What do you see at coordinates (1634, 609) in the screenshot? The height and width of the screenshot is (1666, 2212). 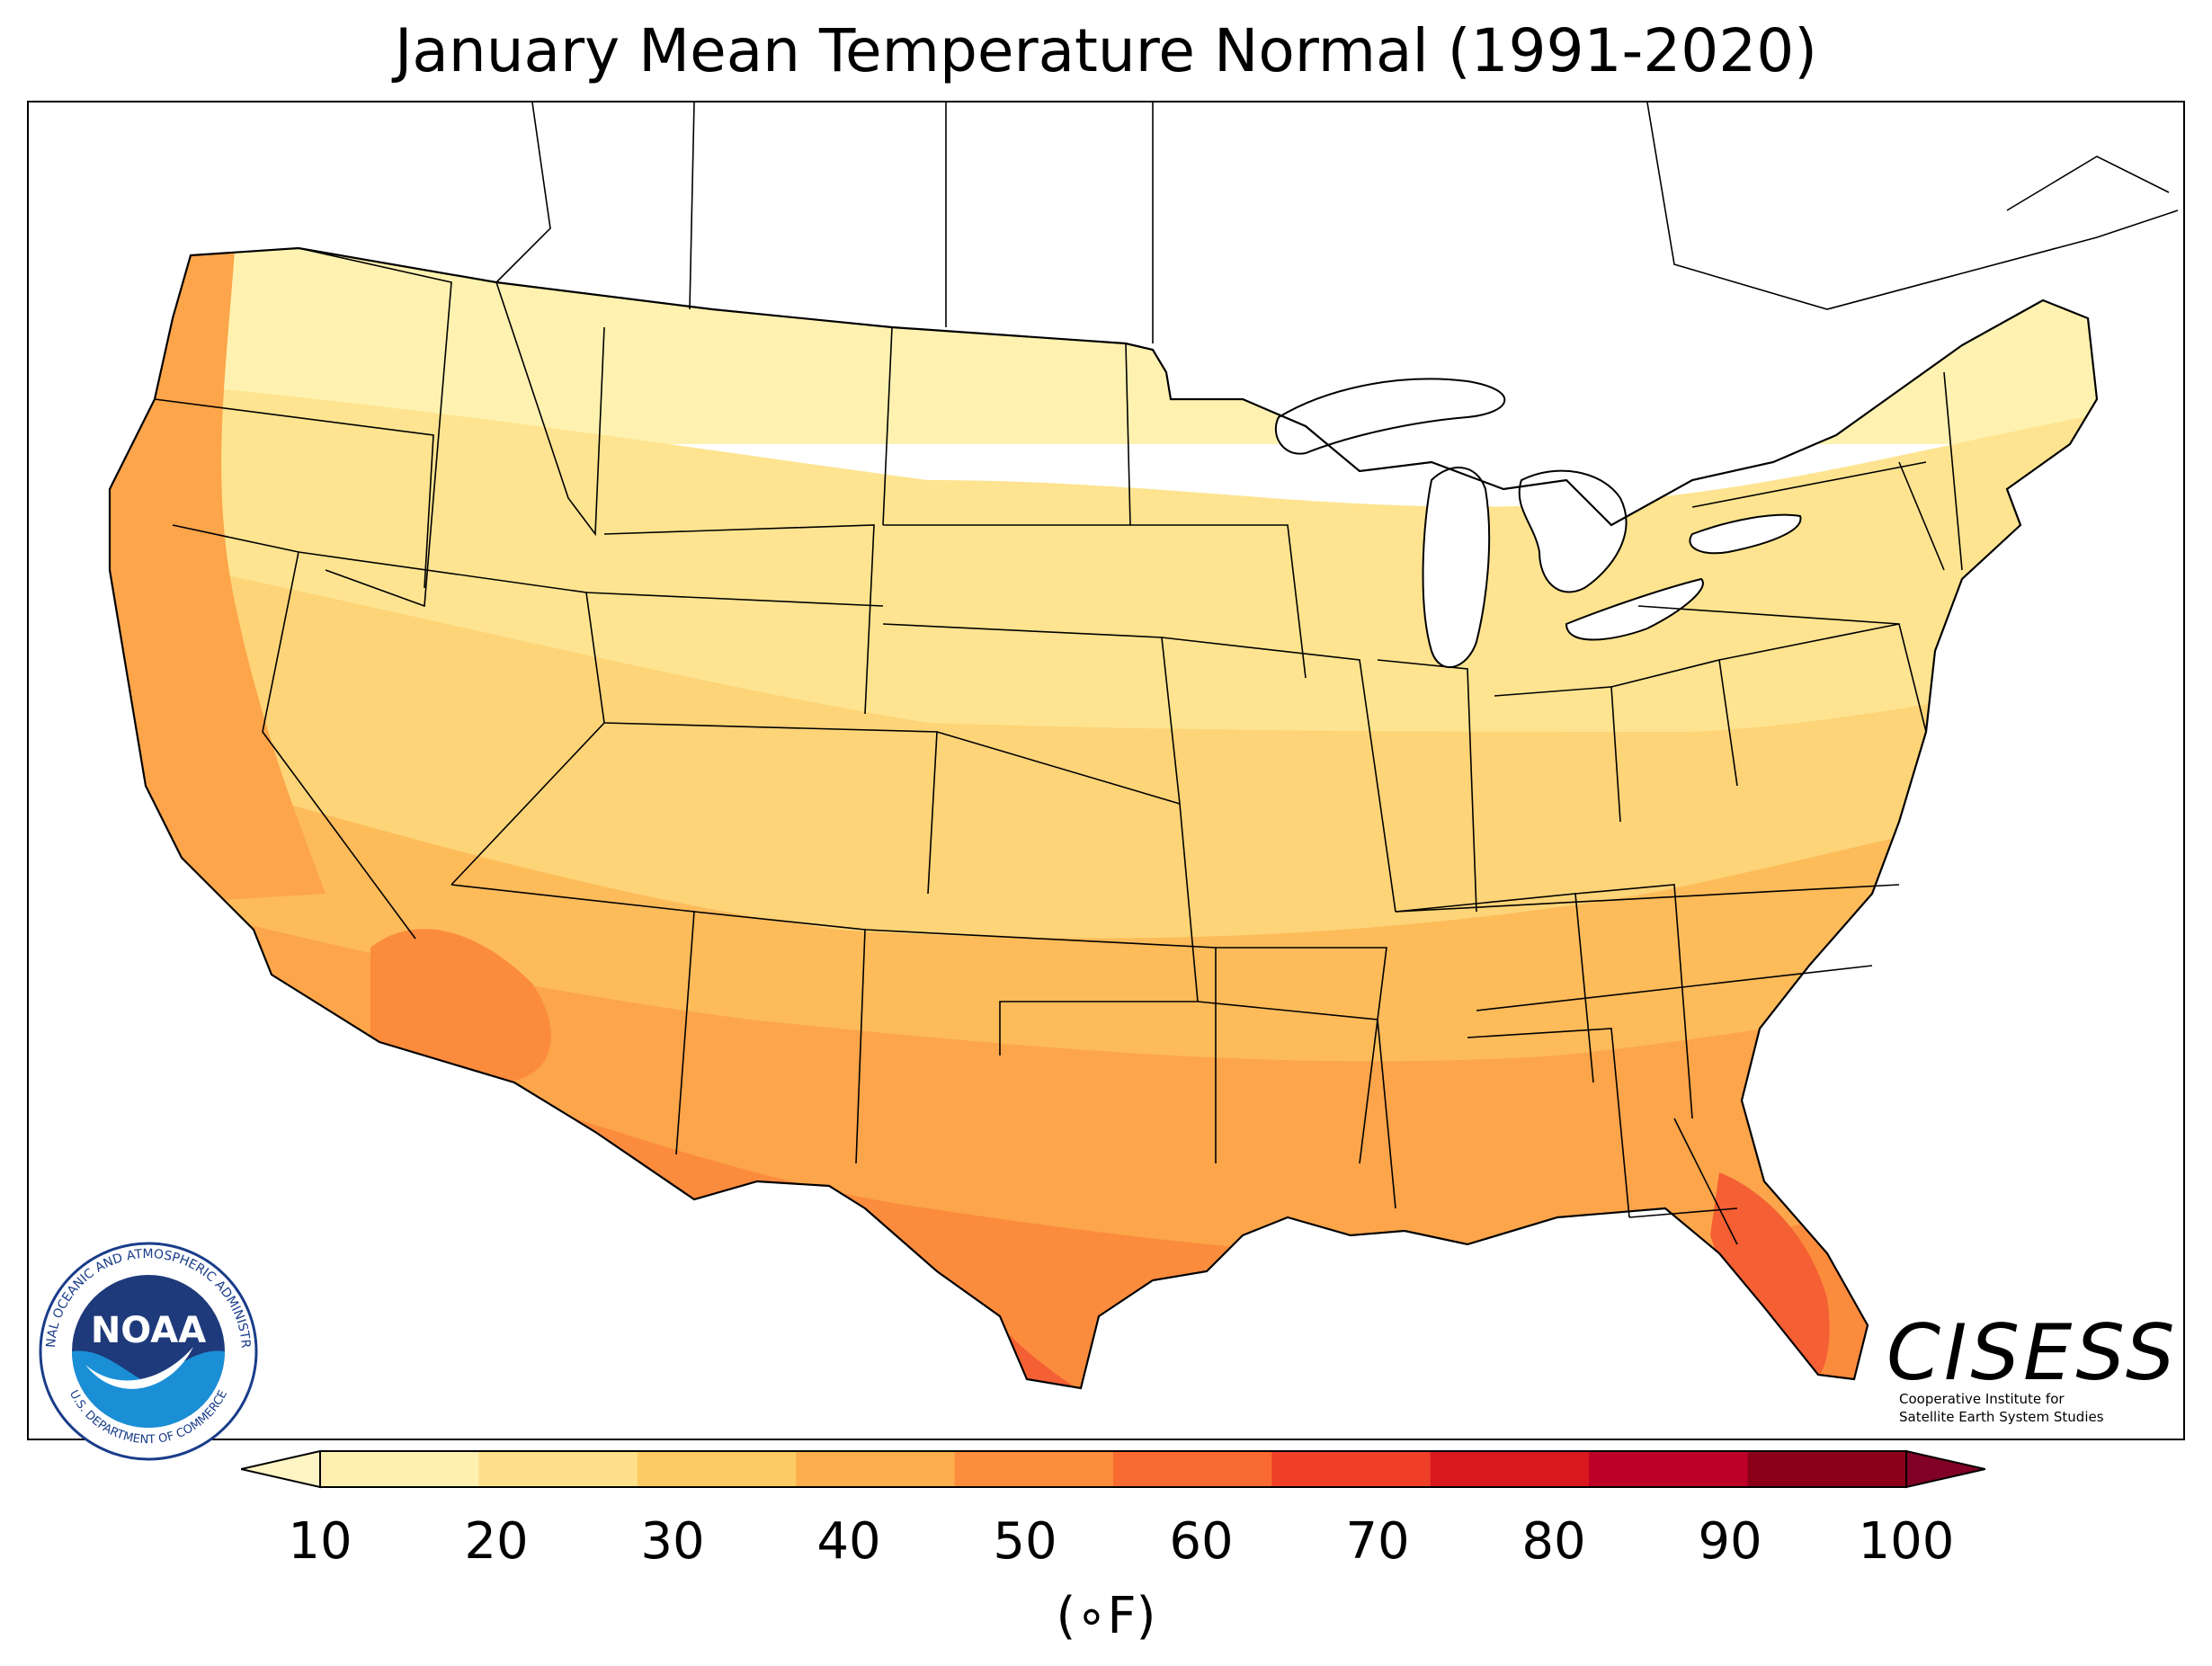 I see `lake-erie` at bounding box center [1634, 609].